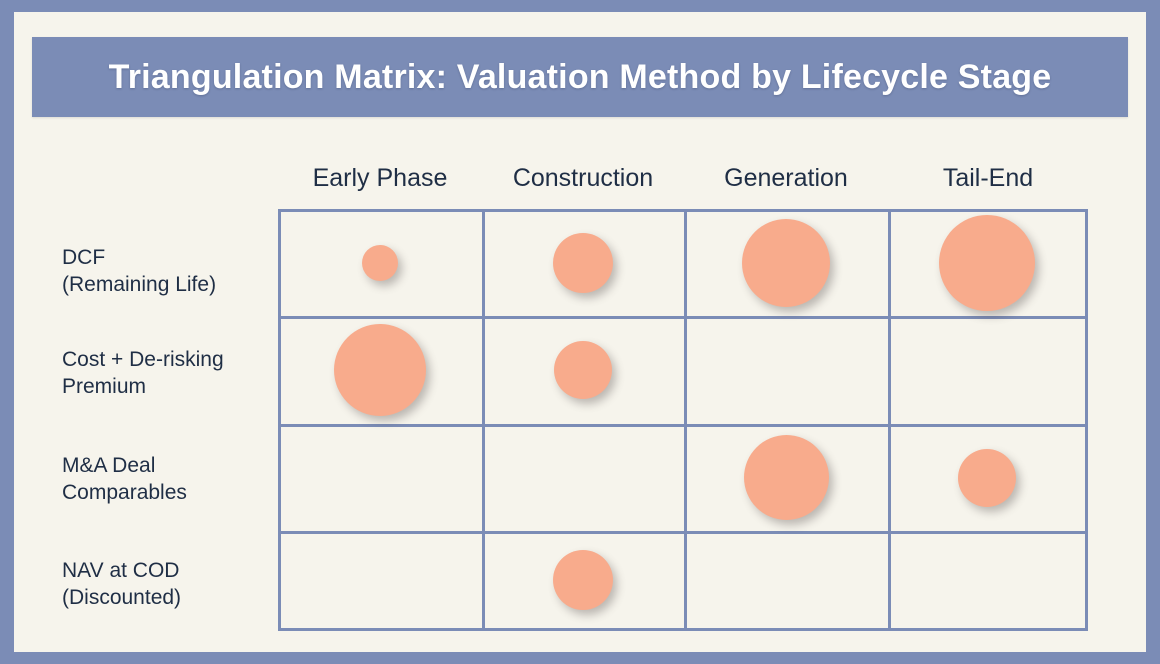 Image resolution: width=1160 pixels, height=664 pixels. Describe the element at coordinates (122, 597) in the screenshot. I see `row-label-nav-line2: (Discounted)` at that location.